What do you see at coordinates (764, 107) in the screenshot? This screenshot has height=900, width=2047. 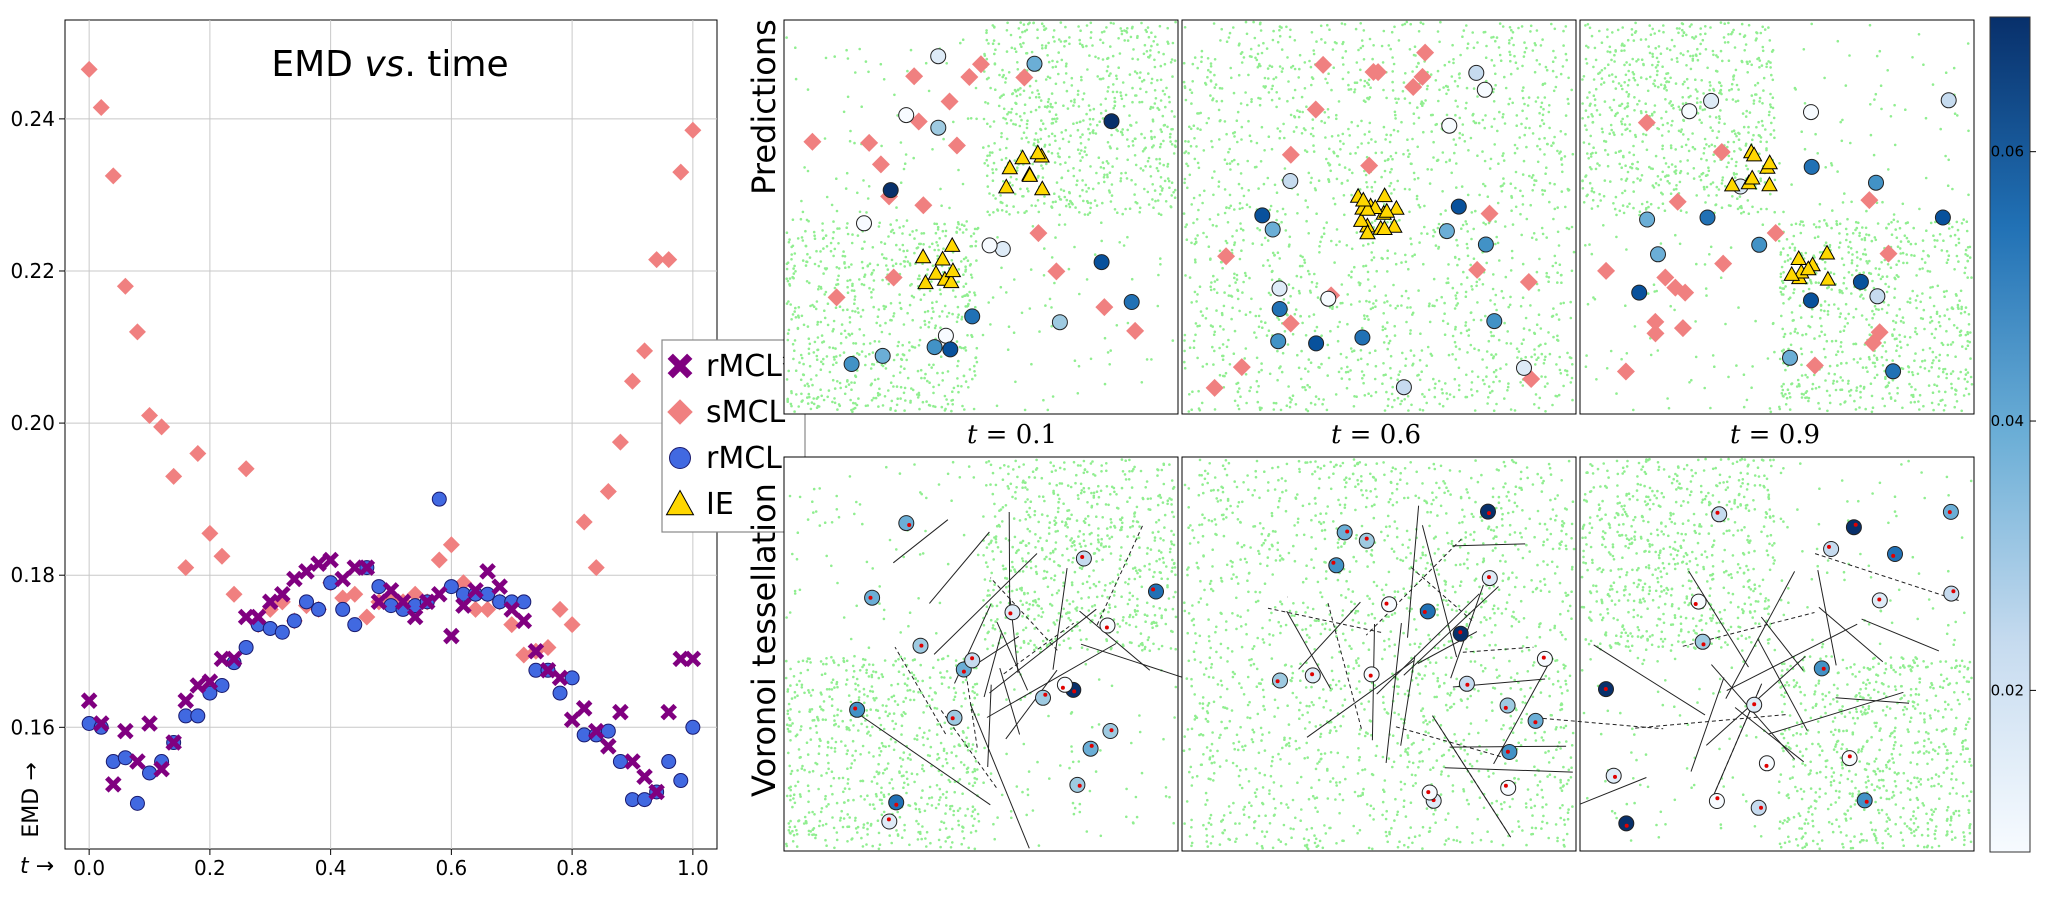 I see `row-label-predictions: Predictions` at bounding box center [764, 107].